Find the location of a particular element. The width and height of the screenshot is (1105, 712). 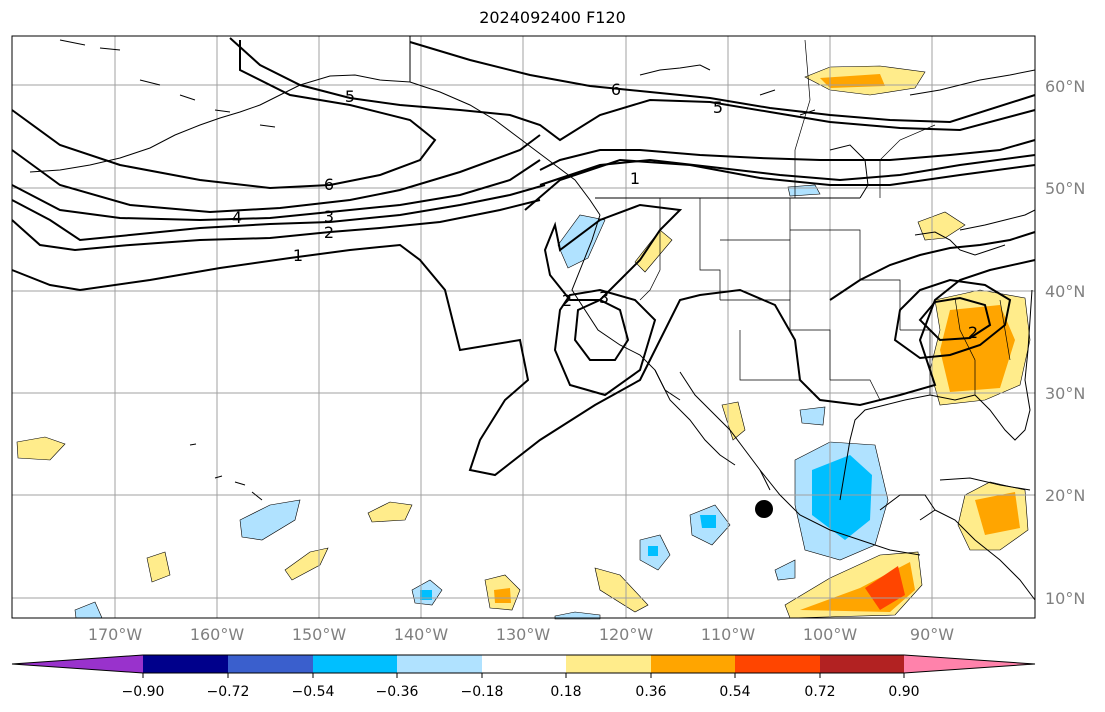

shade-negative-pacific-a-core is located at coordinates (708, 521).